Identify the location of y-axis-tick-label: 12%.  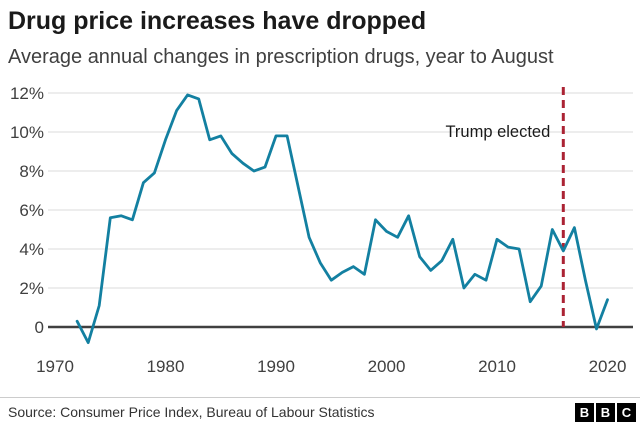
(27, 93).